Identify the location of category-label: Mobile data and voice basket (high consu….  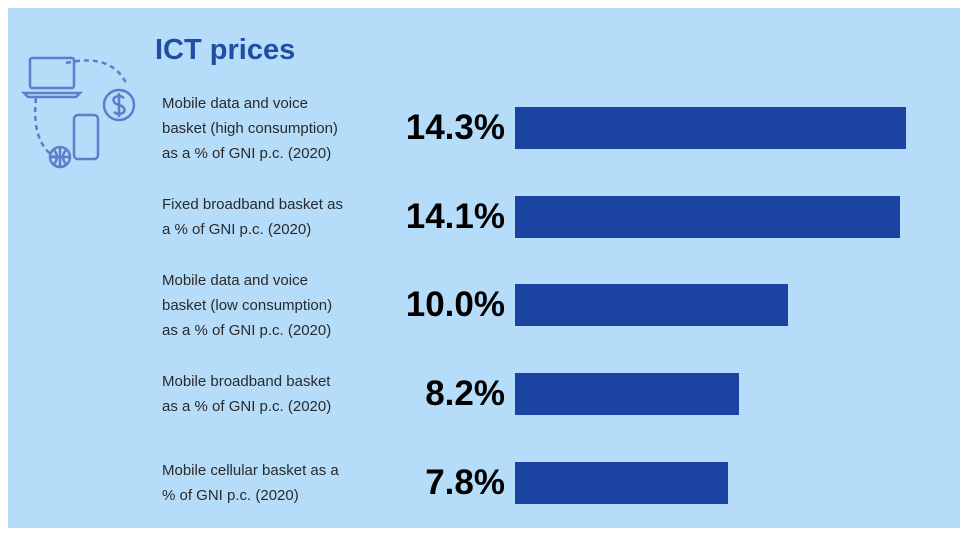
(250, 128).